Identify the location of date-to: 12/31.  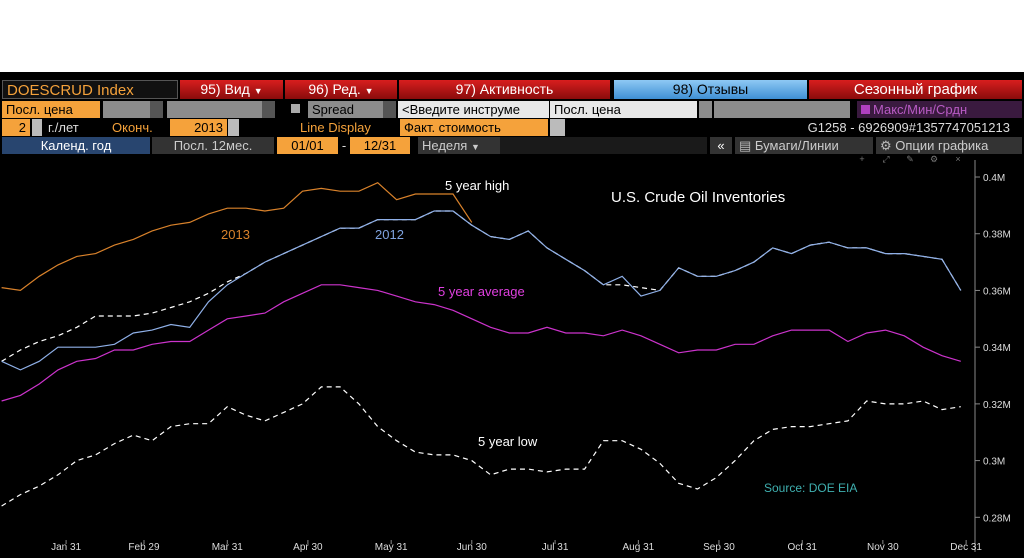
(380, 145).